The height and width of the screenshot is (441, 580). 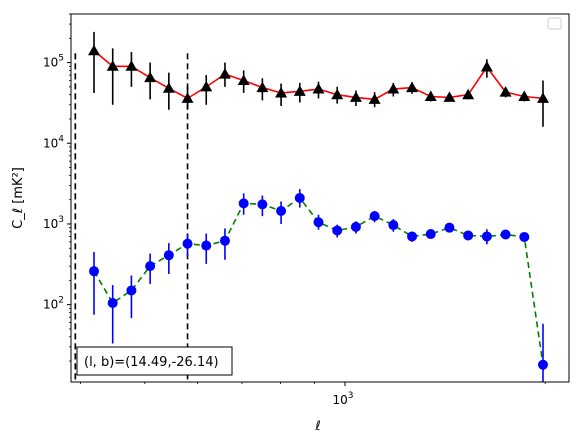 I want to click on annotation-text: (l, b)=(14.49,-26.14), so click(x=151, y=362).